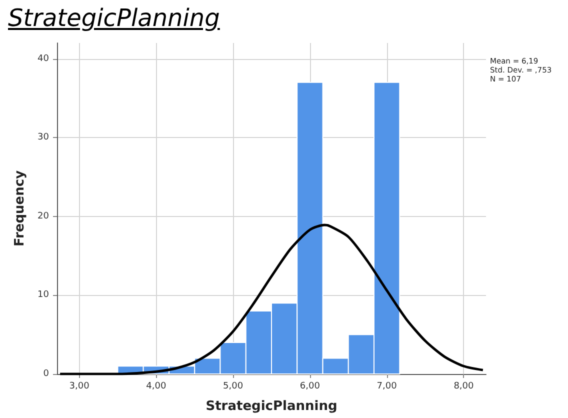 The width and height of the screenshot is (568, 418). What do you see at coordinates (46, 374) in the screenshot?
I see `y-tick-label: 0` at bounding box center [46, 374].